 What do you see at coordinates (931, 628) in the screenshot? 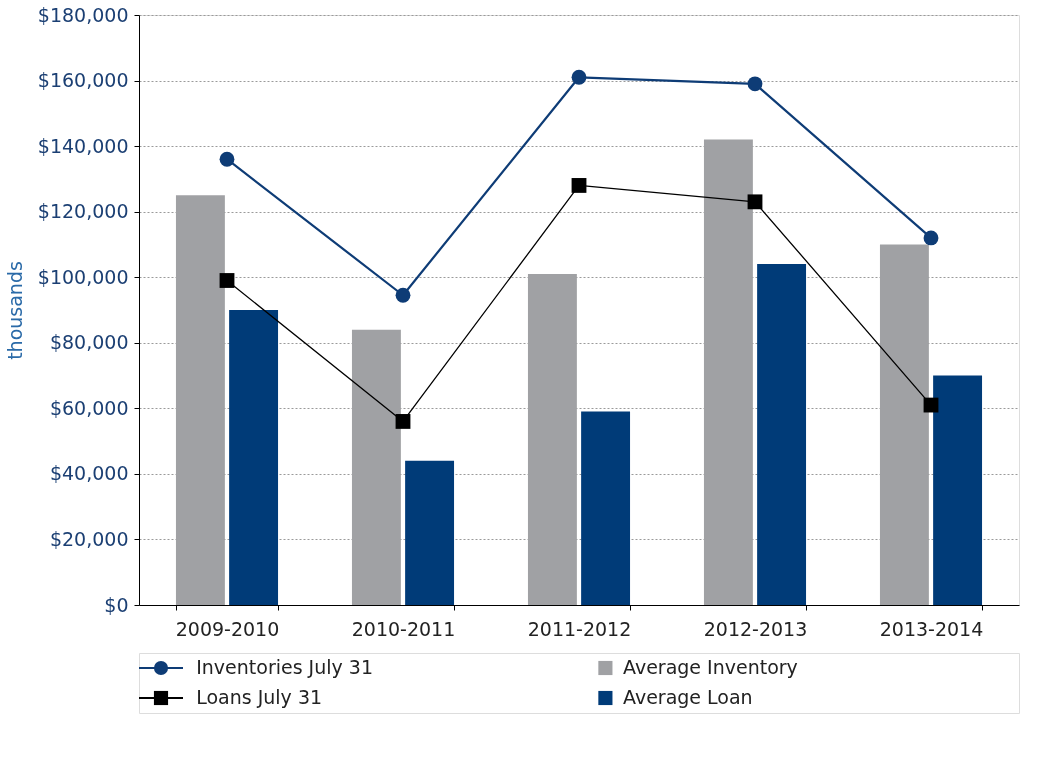
I see `x-tick-label: 2013-2014` at bounding box center [931, 628].